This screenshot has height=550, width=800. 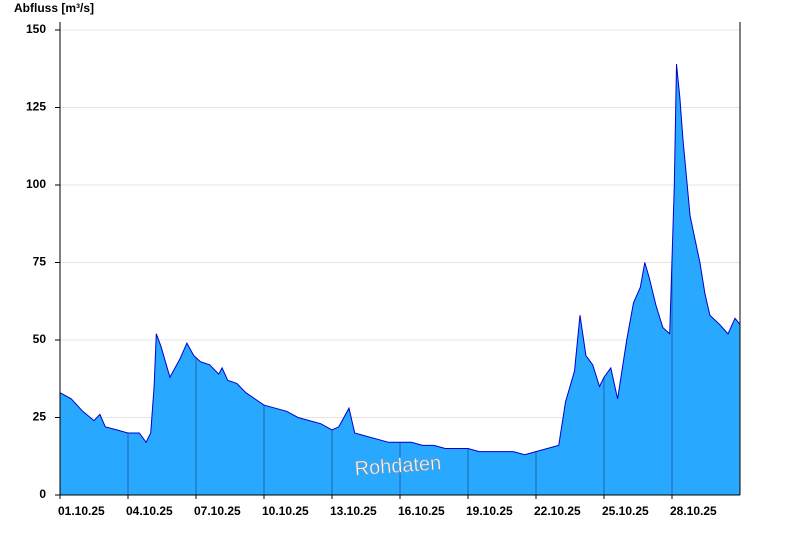 I want to click on x-tick-label: 04.10.25, so click(x=149, y=511).